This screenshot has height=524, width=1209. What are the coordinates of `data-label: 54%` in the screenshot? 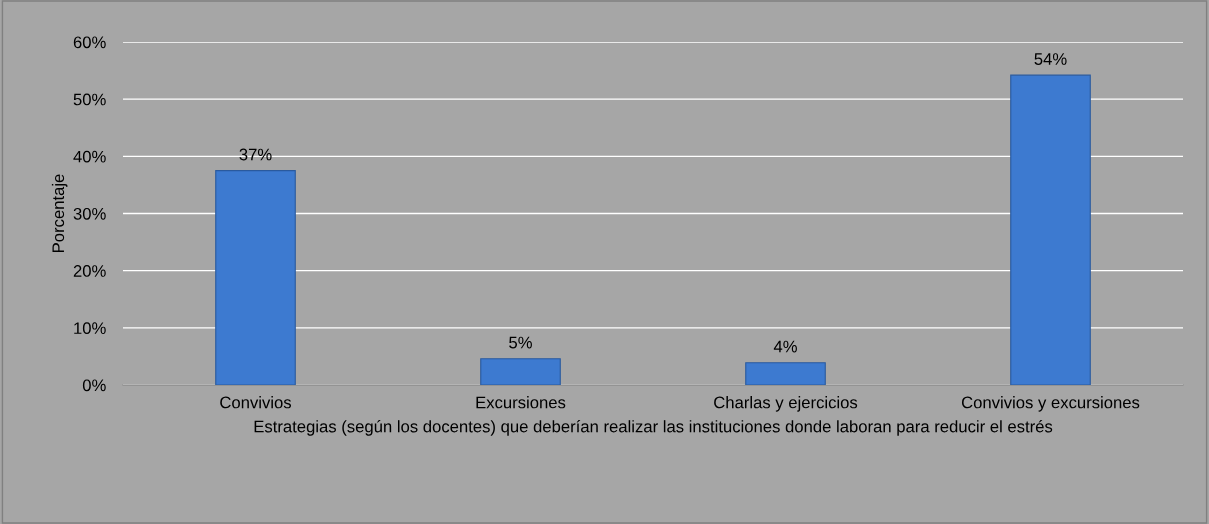 It's located at (1050, 59).